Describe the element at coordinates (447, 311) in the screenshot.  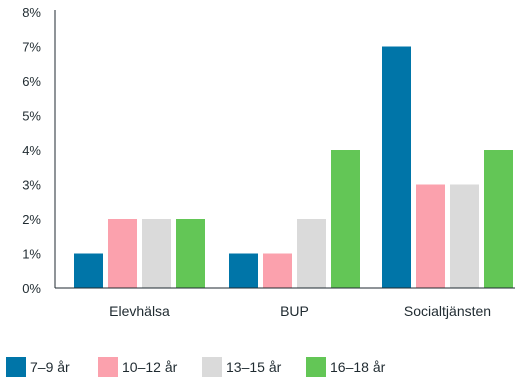
I see `x-tick-label: Socialtjänsten` at that location.